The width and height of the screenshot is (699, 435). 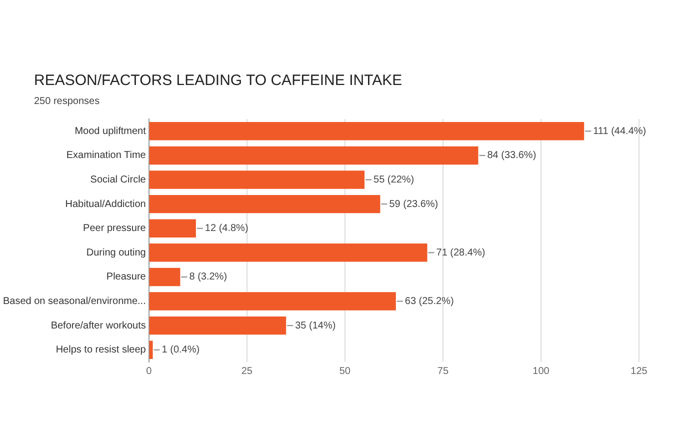 What do you see at coordinates (116, 252) in the screenshot?
I see `y-tick-label: During outing` at bounding box center [116, 252].